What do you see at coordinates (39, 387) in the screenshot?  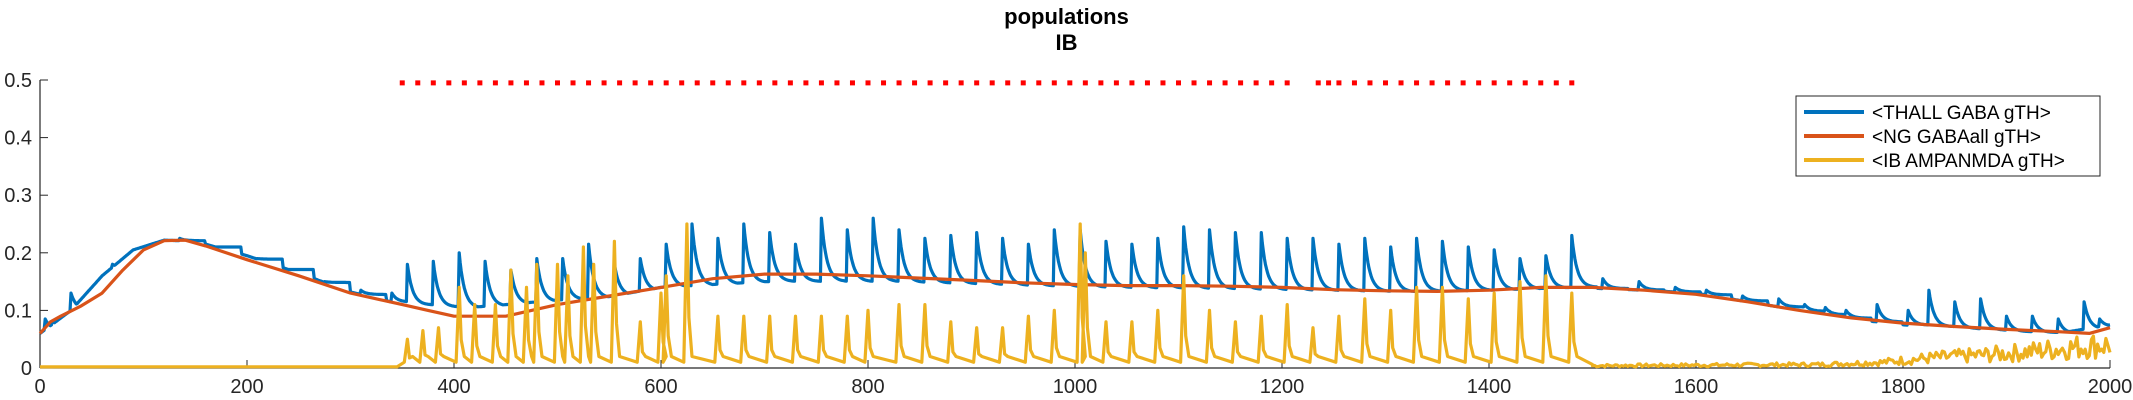 I see `x-tick-label: 0` at bounding box center [39, 387].